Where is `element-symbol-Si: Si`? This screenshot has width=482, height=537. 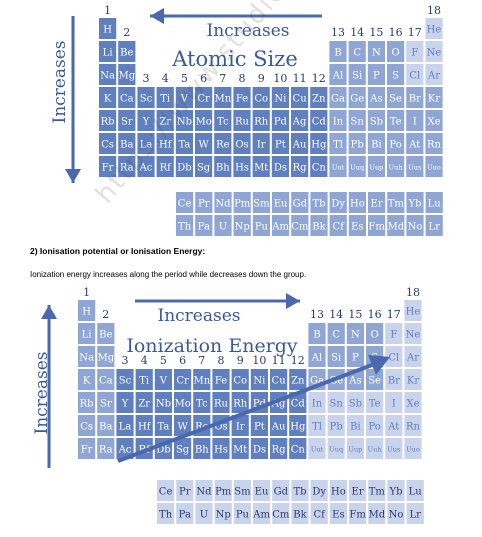
element-symbol-Si: Si is located at coordinates (336, 358).